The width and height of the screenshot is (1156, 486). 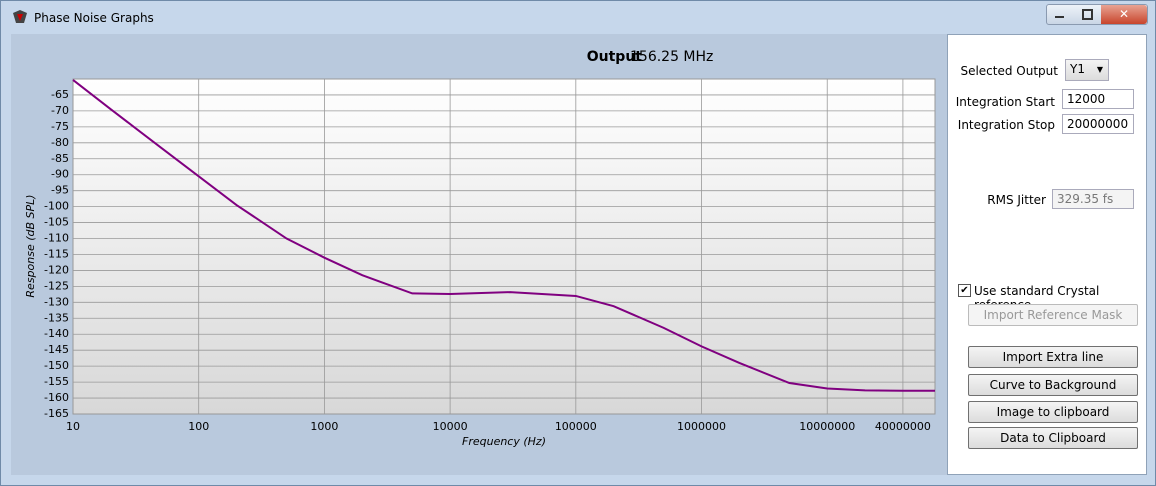 What do you see at coordinates (504, 441) in the screenshot?
I see `x-axis-label: Frequency (Hz)` at bounding box center [504, 441].